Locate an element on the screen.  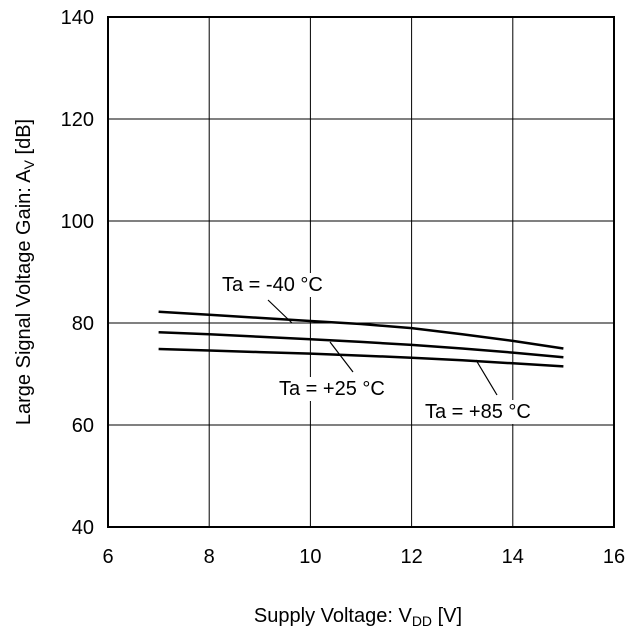
x-tick-label: 16 is located at coordinates (614, 557).